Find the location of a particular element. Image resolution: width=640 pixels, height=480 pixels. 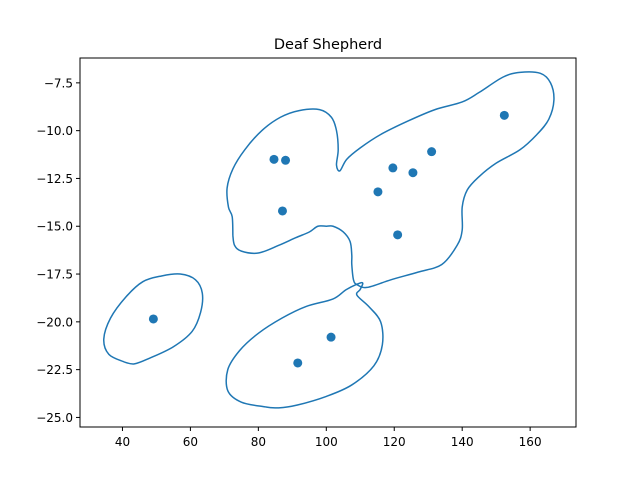

y-tick-label: −20.0 is located at coordinates (54, 322).